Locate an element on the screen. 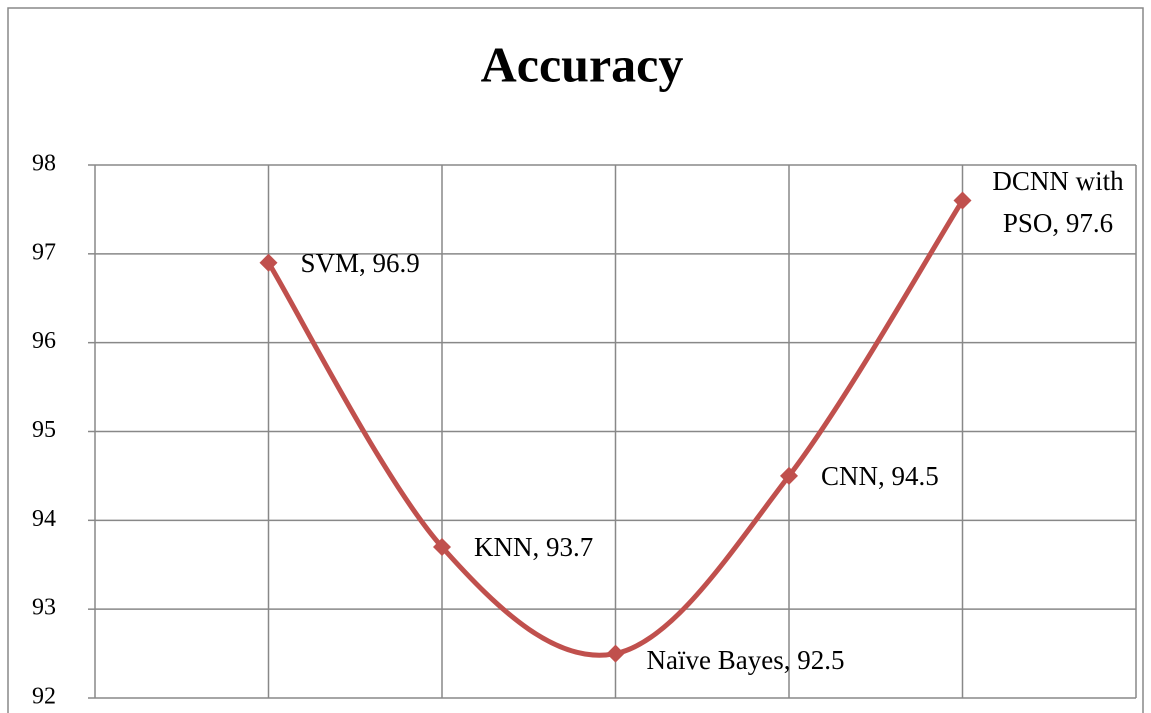 The image size is (1151, 713). data-label: KNN, 93.7 is located at coordinates (534, 546).